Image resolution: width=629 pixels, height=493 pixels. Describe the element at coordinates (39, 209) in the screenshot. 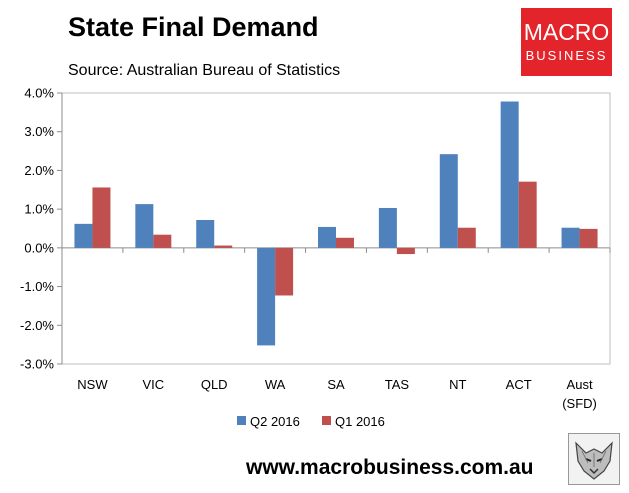

I see `y-tick-label: 1.0%` at that location.